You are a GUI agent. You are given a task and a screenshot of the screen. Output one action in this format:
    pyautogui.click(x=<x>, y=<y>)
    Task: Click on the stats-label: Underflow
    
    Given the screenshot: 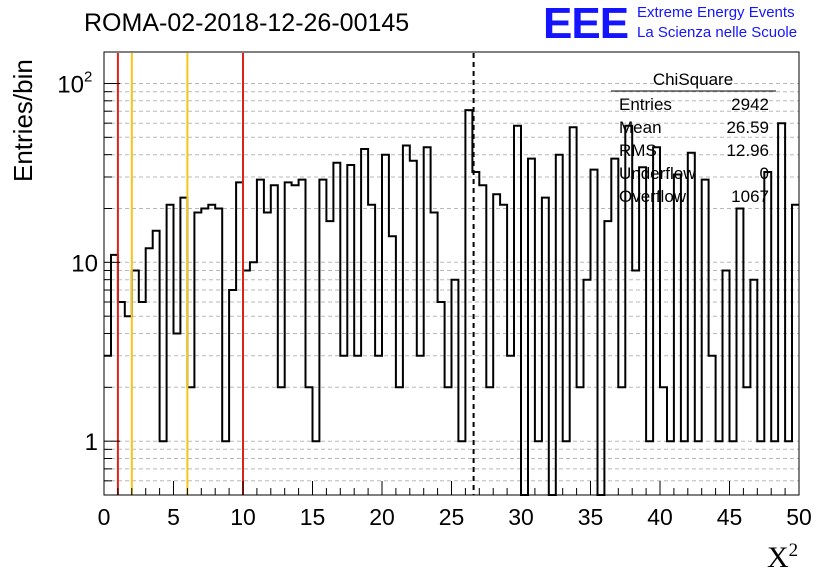 What is the action you would take?
    pyautogui.click(x=657, y=173)
    